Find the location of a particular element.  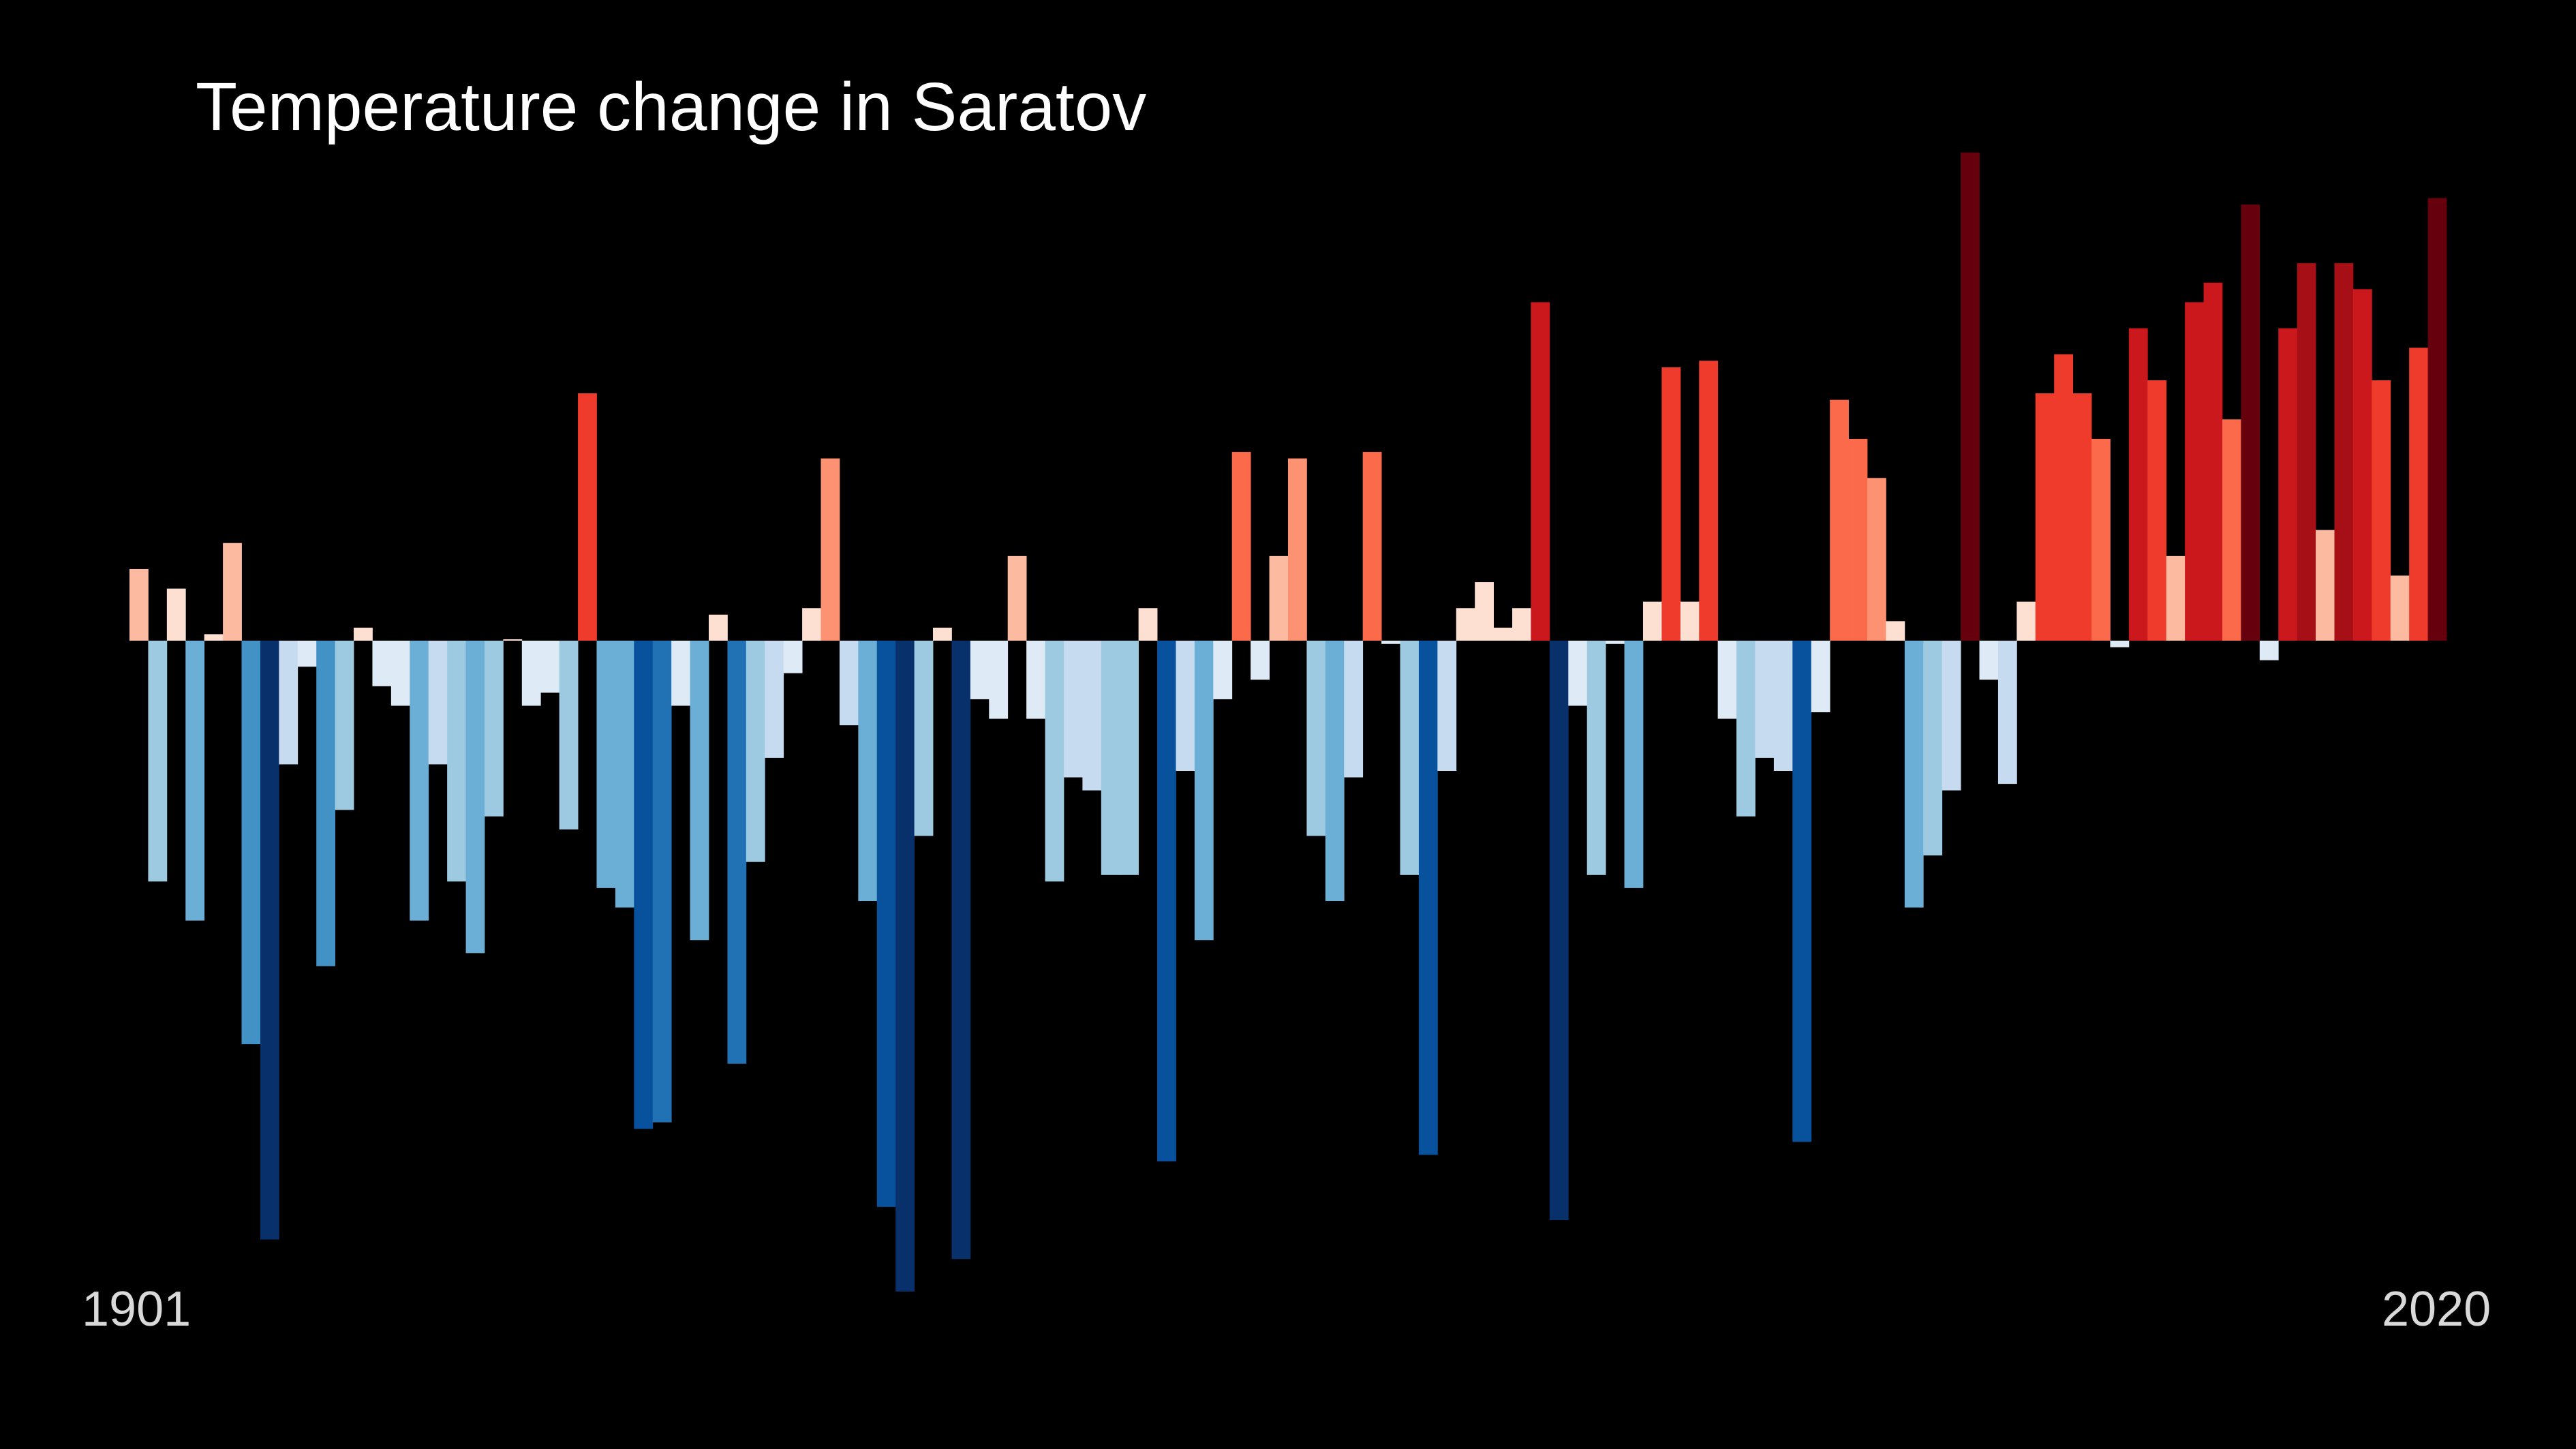

bar-1987 is located at coordinates (1745, 729).